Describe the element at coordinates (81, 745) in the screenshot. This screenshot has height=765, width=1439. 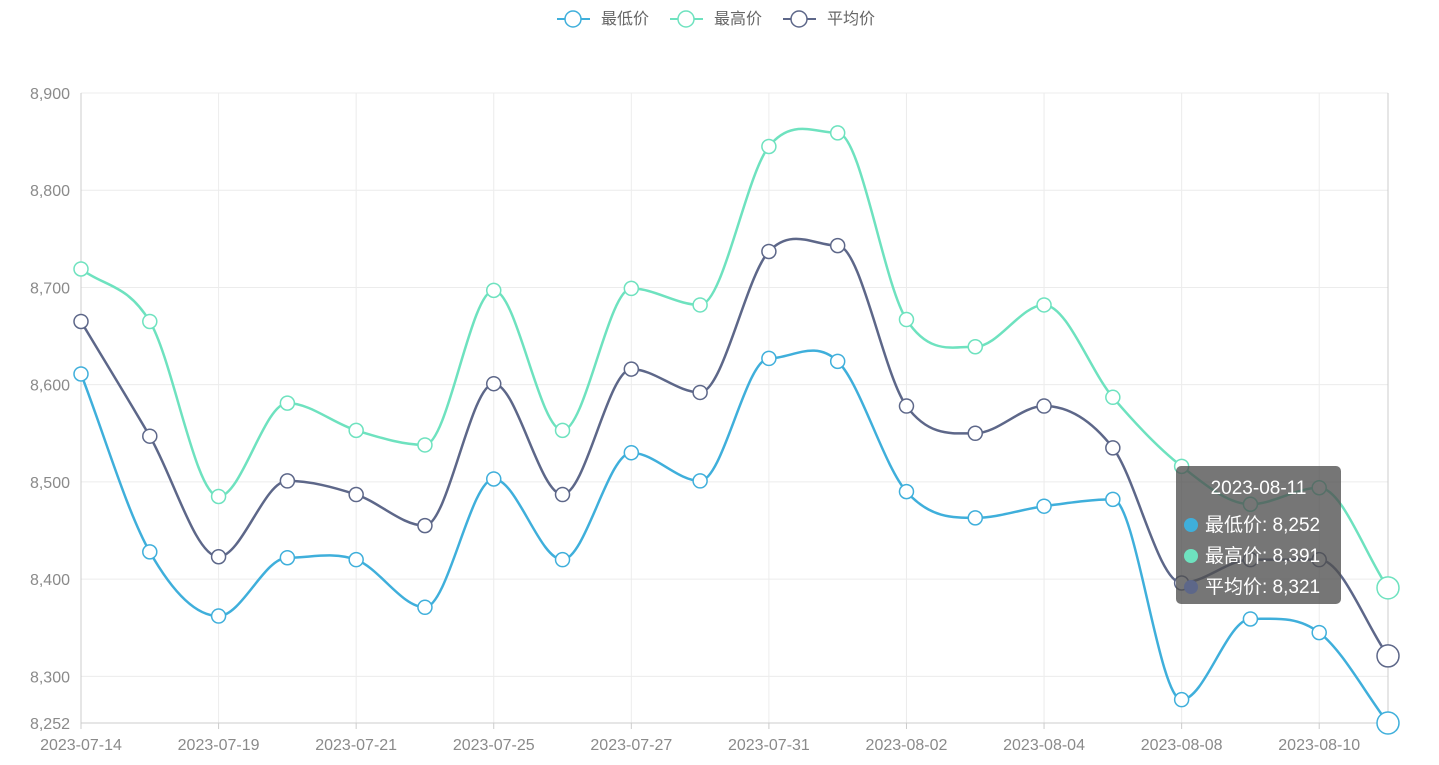
I see `x-tick-label: 2023-07-14` at that location.